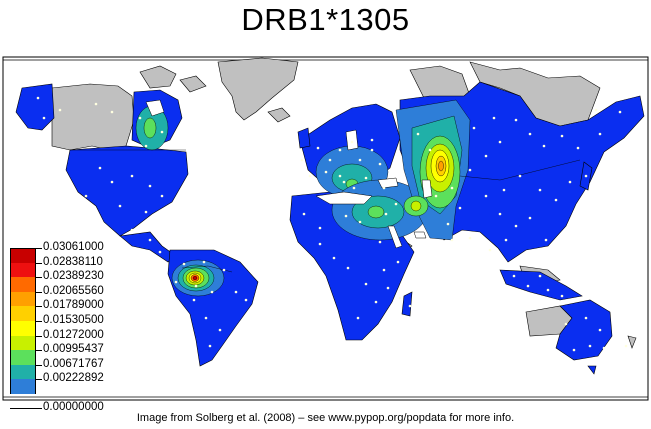  What do you see at coordinates (155, 108) in the screenshot?
I see `hudson-bay` at bounding box center [155, 108].